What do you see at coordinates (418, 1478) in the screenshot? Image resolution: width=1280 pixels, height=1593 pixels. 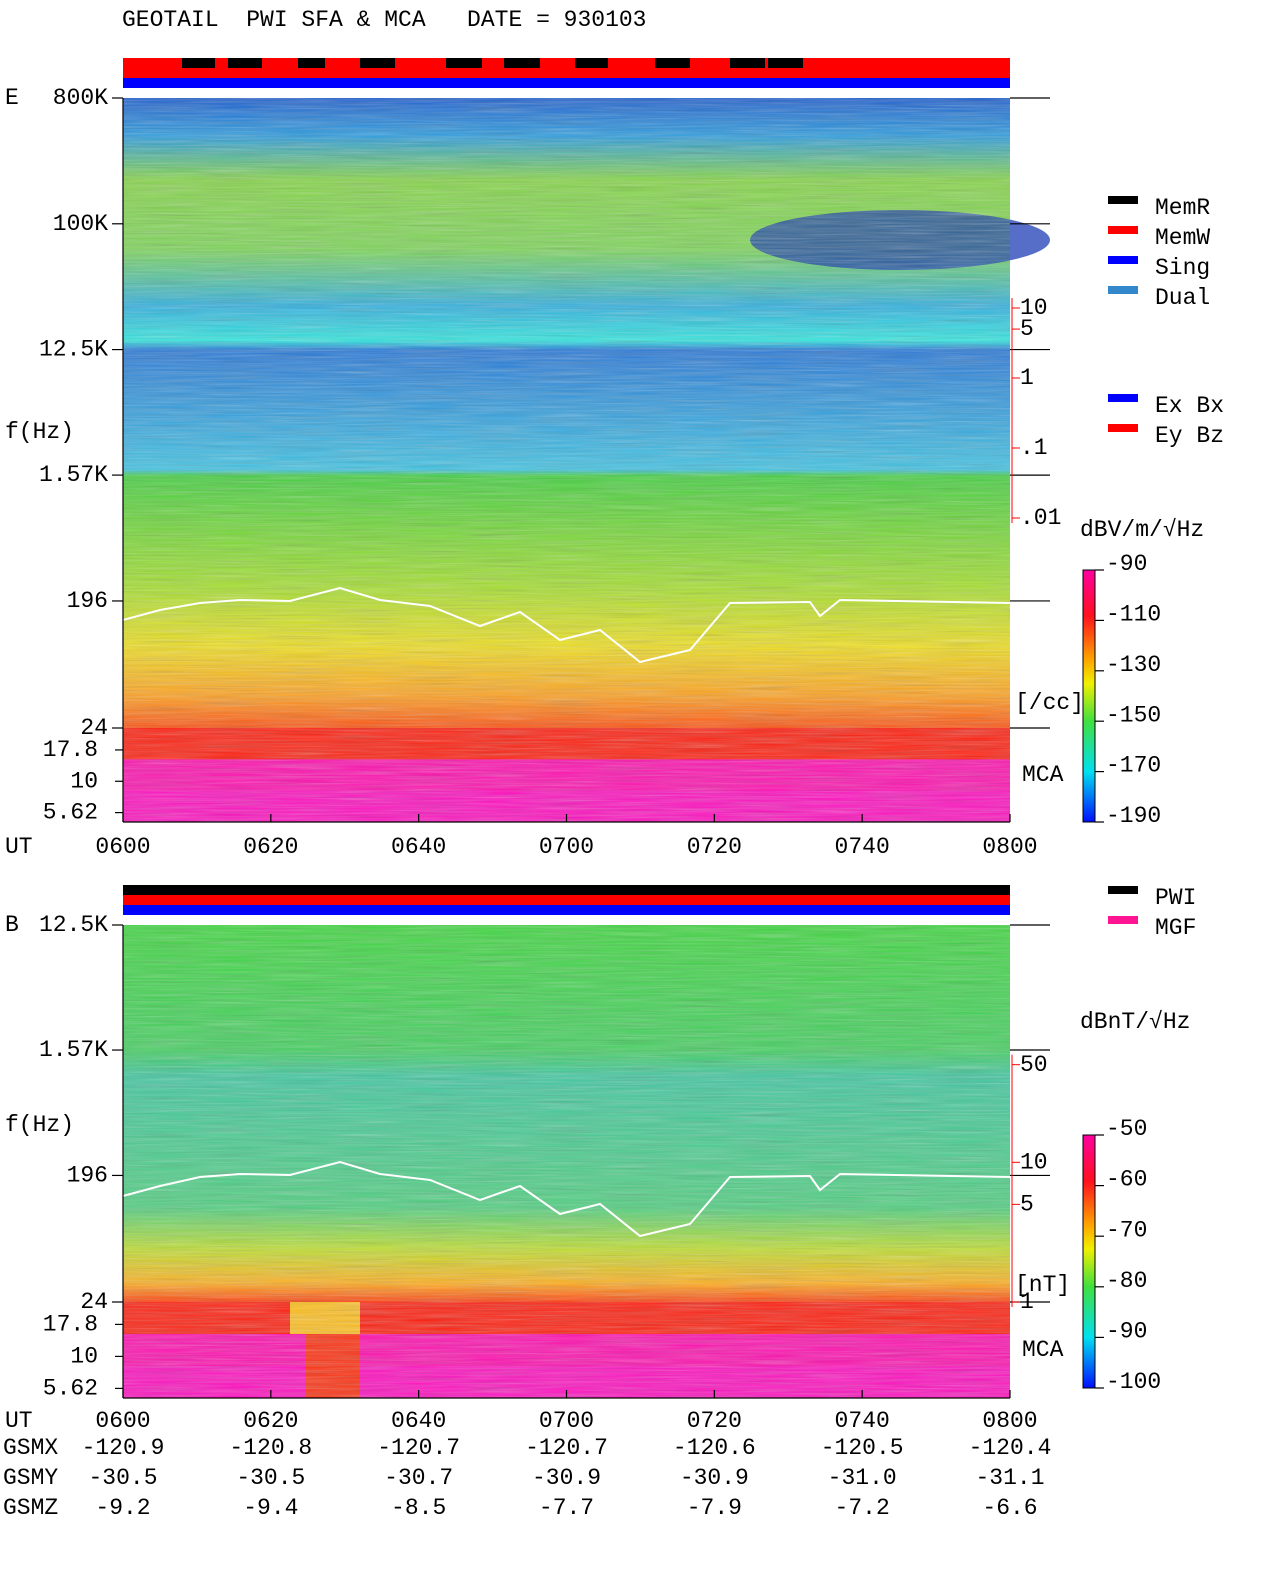 I see `orbit-value: -30.7` at bounding box center [418, 1478].